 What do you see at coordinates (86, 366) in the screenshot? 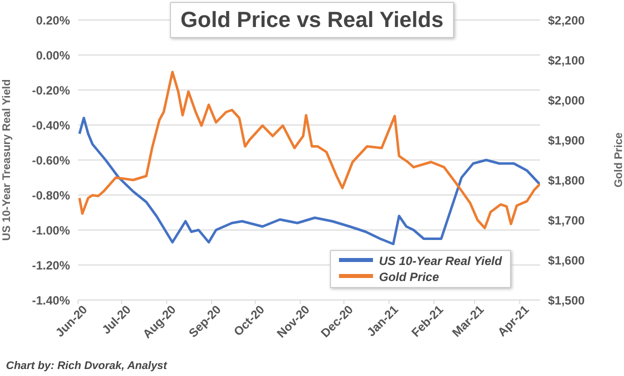
I see `text: Chart by: Rich Dvorak, Analyst` at bounding box center [86, 366].